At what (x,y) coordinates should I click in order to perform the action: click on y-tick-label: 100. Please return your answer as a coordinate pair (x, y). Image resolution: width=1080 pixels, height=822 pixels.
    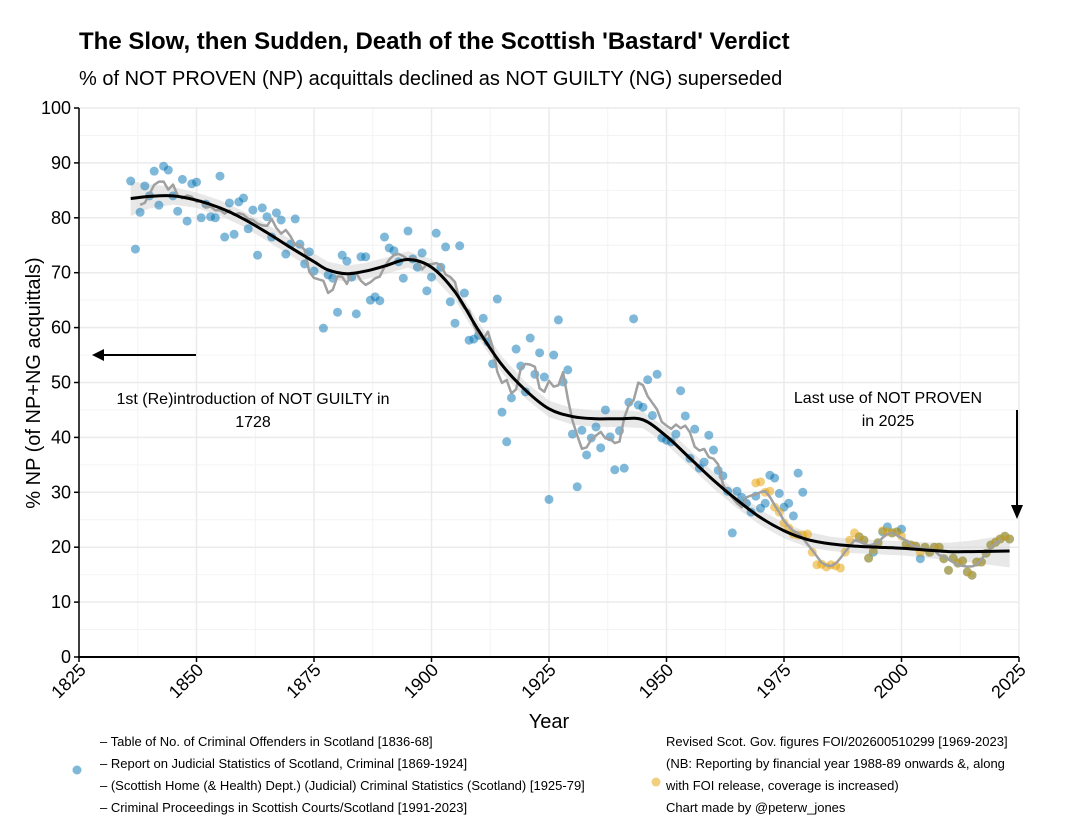
    Looking at the image, I should click on (56, 108).